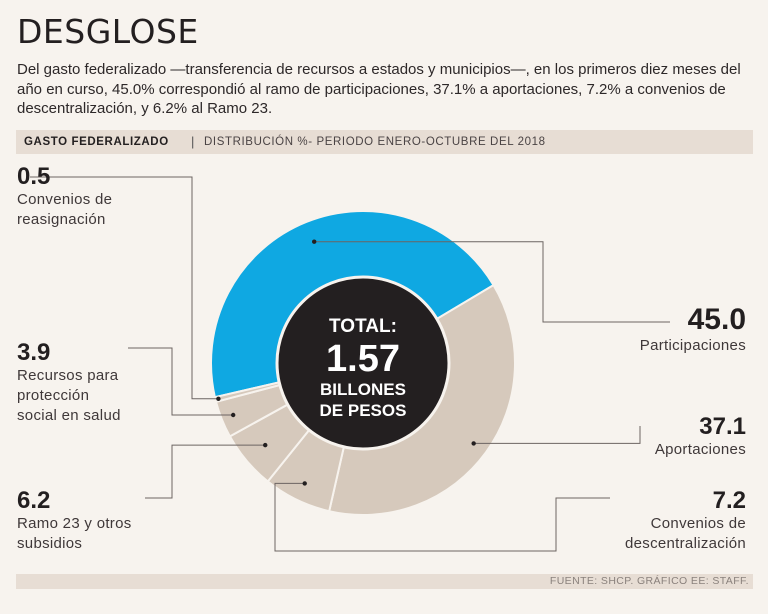 The height and width of the screenshot is (614, 768). Describe the element at coordinates (363, 410) in the screenshot. I see `center-units-line2: DE PESOS` at that location.